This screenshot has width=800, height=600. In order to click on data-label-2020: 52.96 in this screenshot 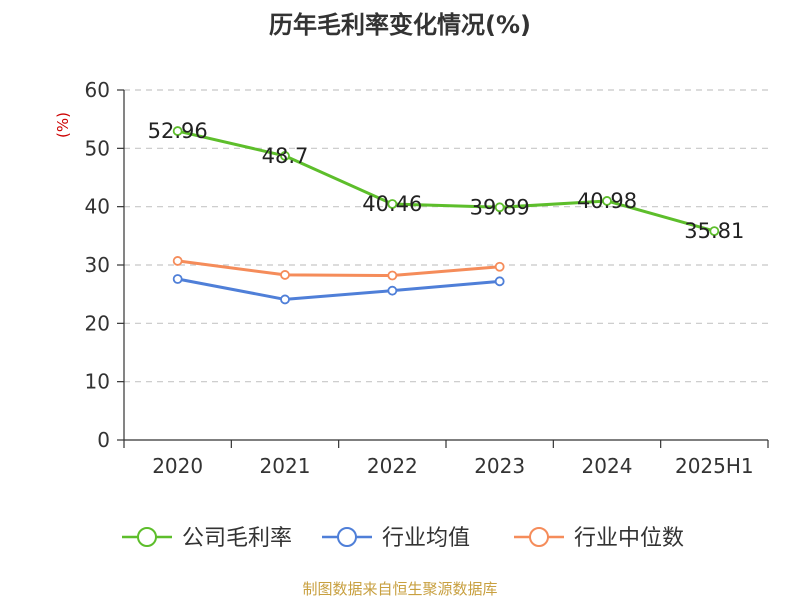, I will do `click(178, 131)`.